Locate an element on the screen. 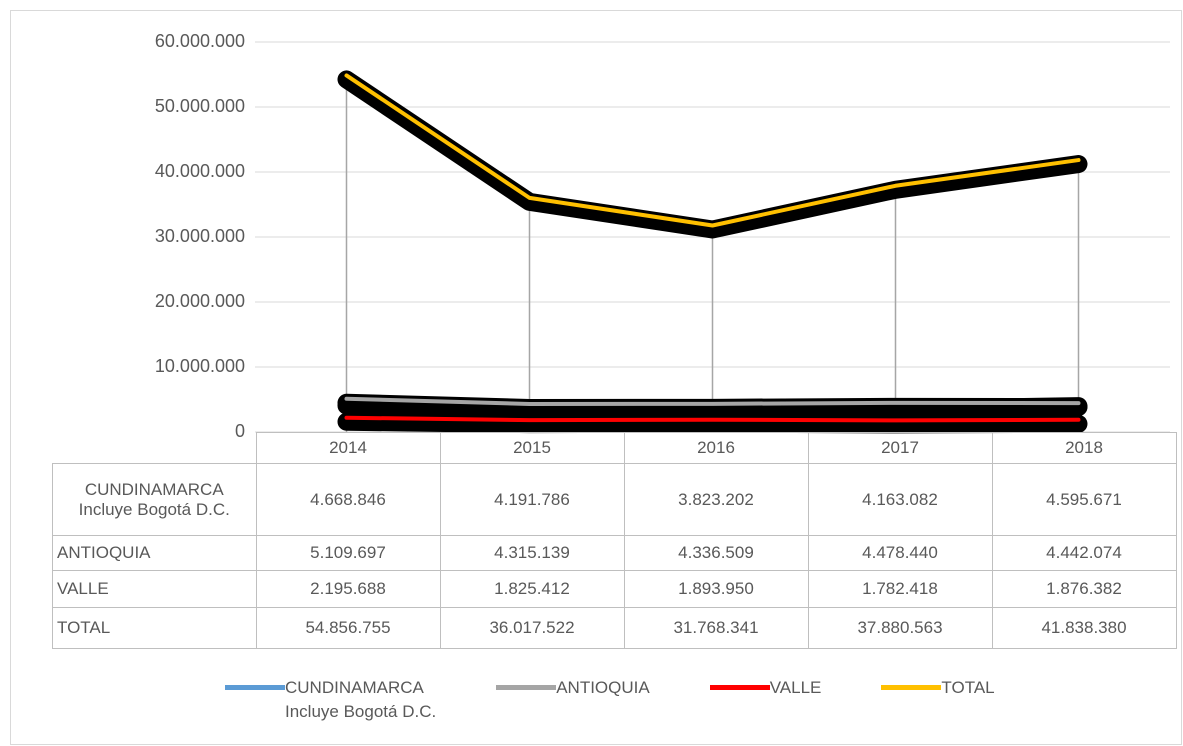  x-tick-label: 2015 is located at coordinates (532, 448).